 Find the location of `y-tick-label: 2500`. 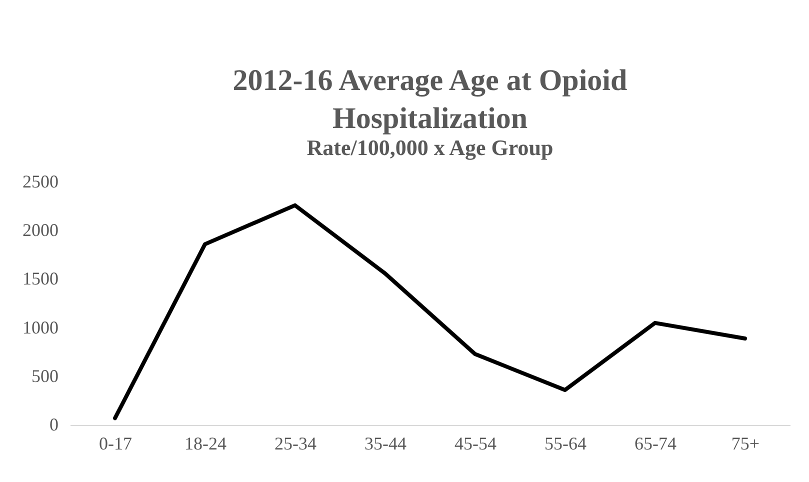

y-tick-label: 2500 is located at coordinates (40, 182).